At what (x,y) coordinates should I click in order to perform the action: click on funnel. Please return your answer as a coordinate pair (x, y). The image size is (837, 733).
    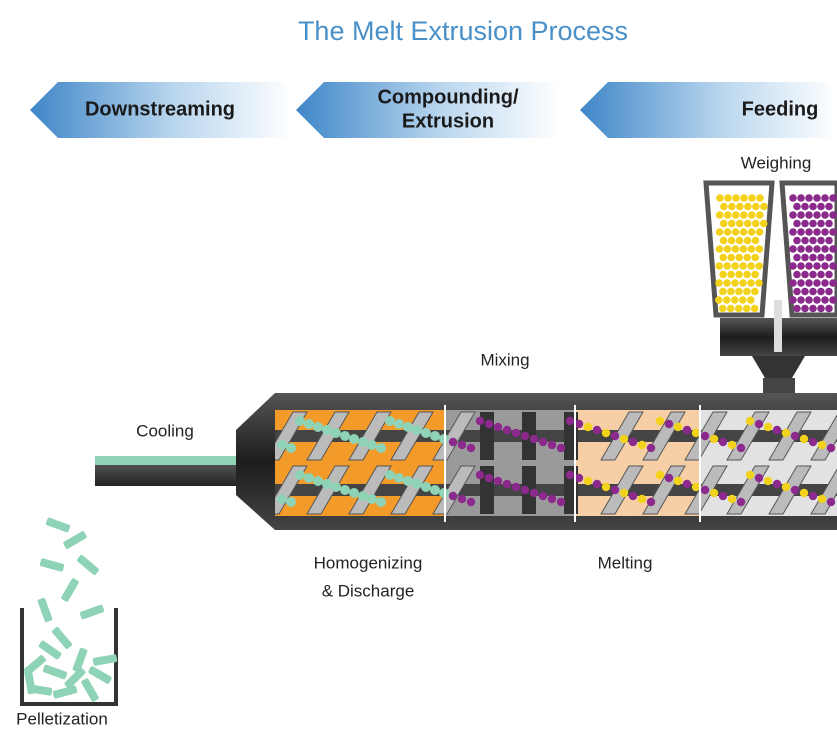
    Looking at the image, I should click on (778, 367).